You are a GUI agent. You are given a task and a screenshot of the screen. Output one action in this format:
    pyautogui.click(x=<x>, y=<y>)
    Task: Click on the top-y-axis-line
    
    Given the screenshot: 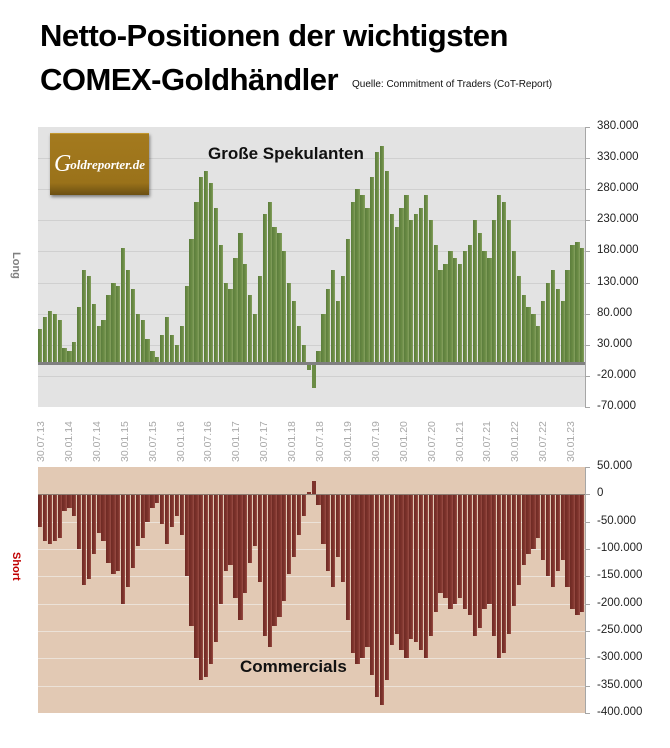 What is the action you would take?
    pyautogui.click(x=585, y=267)
    